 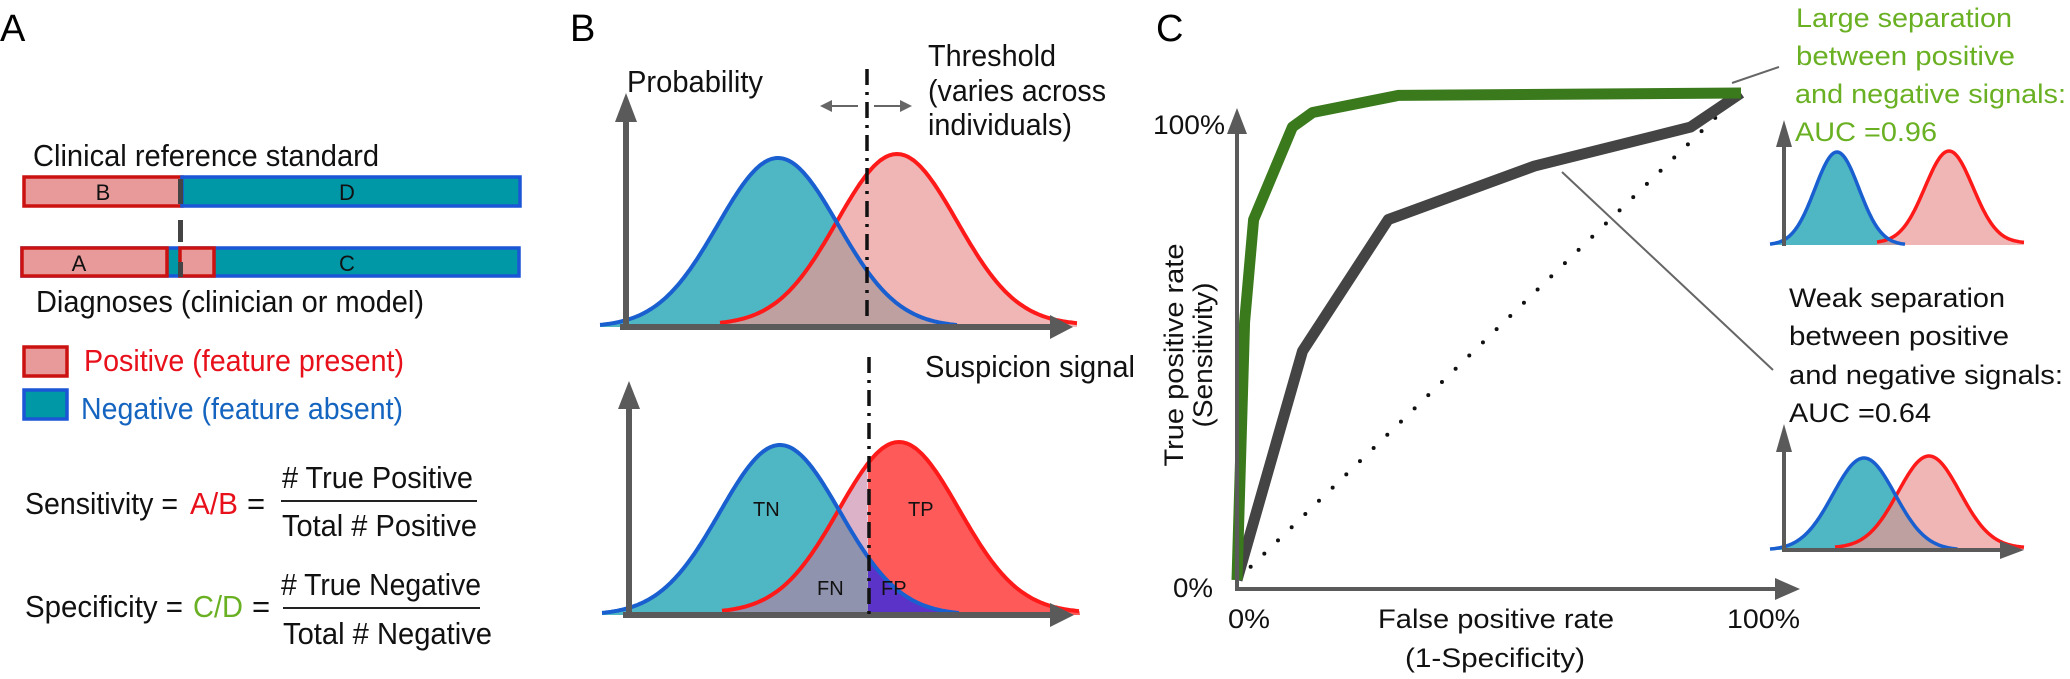 What do you see at coordinates (379, 525) in the screenshot?
I see `sensitivity-denominator: Total # Positive` at bounding box center [379, 525].